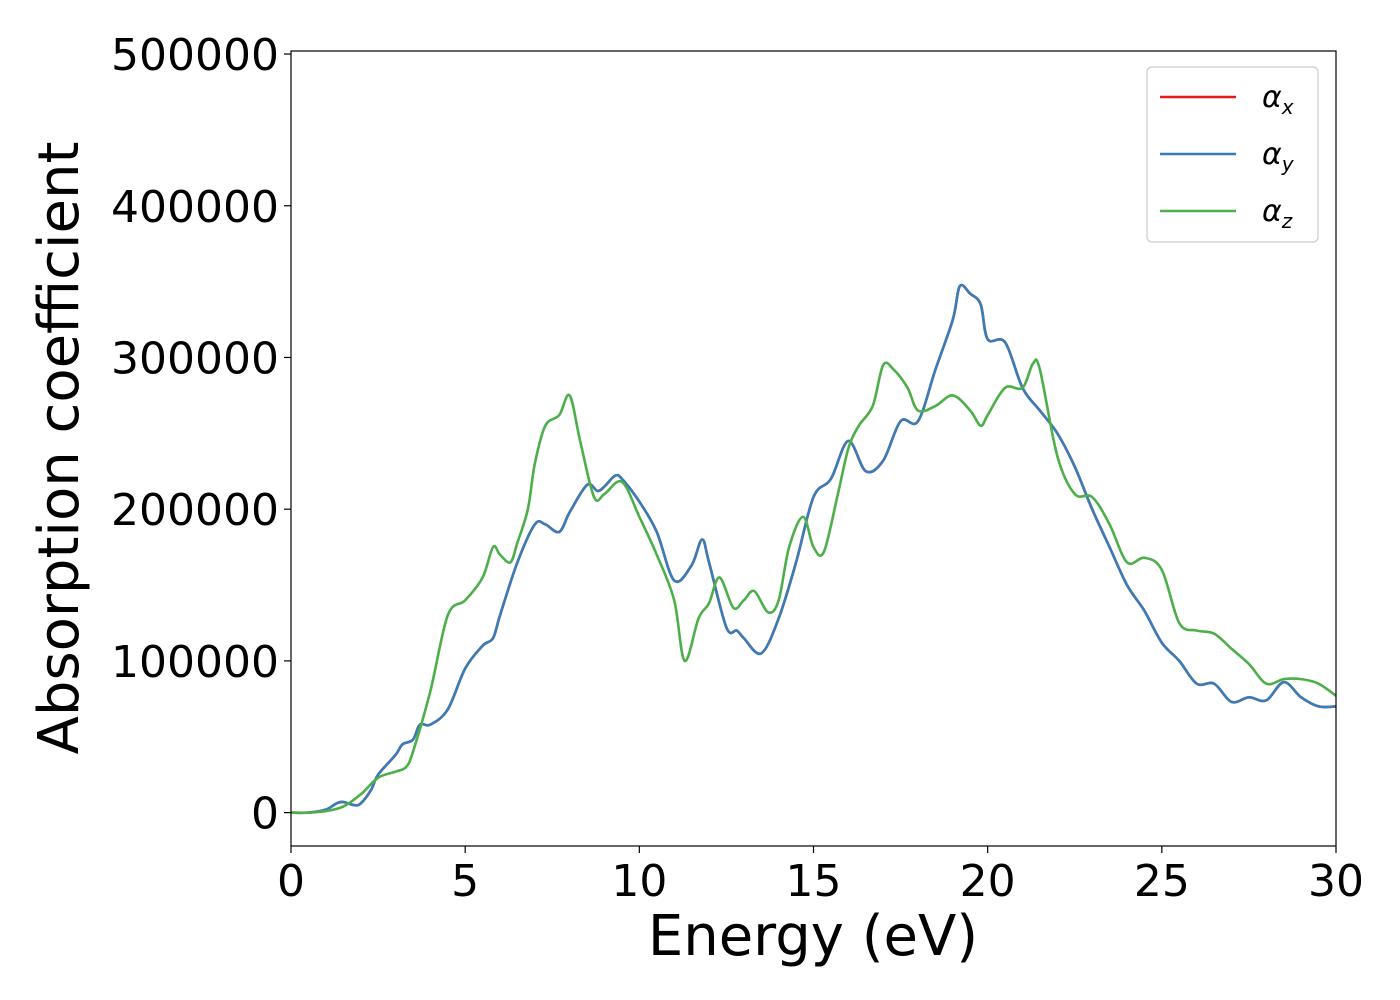  What do you see at coordinates (1336, 881) in the screenshot?
I see `x-tick-label: 30` at bounding box center [1336, 881].